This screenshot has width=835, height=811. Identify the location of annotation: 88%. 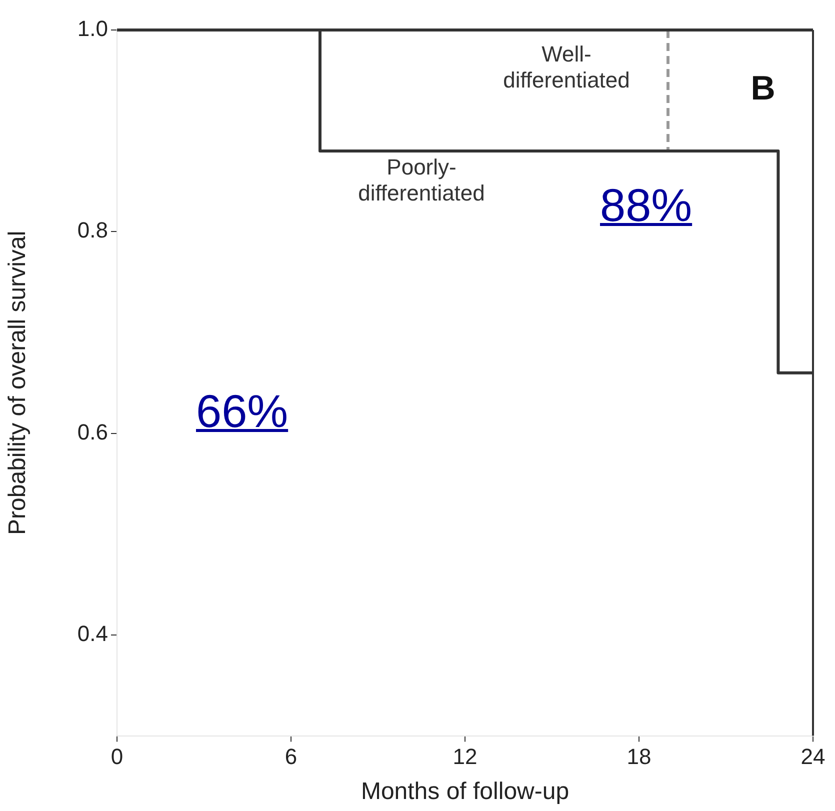
(646, 205).